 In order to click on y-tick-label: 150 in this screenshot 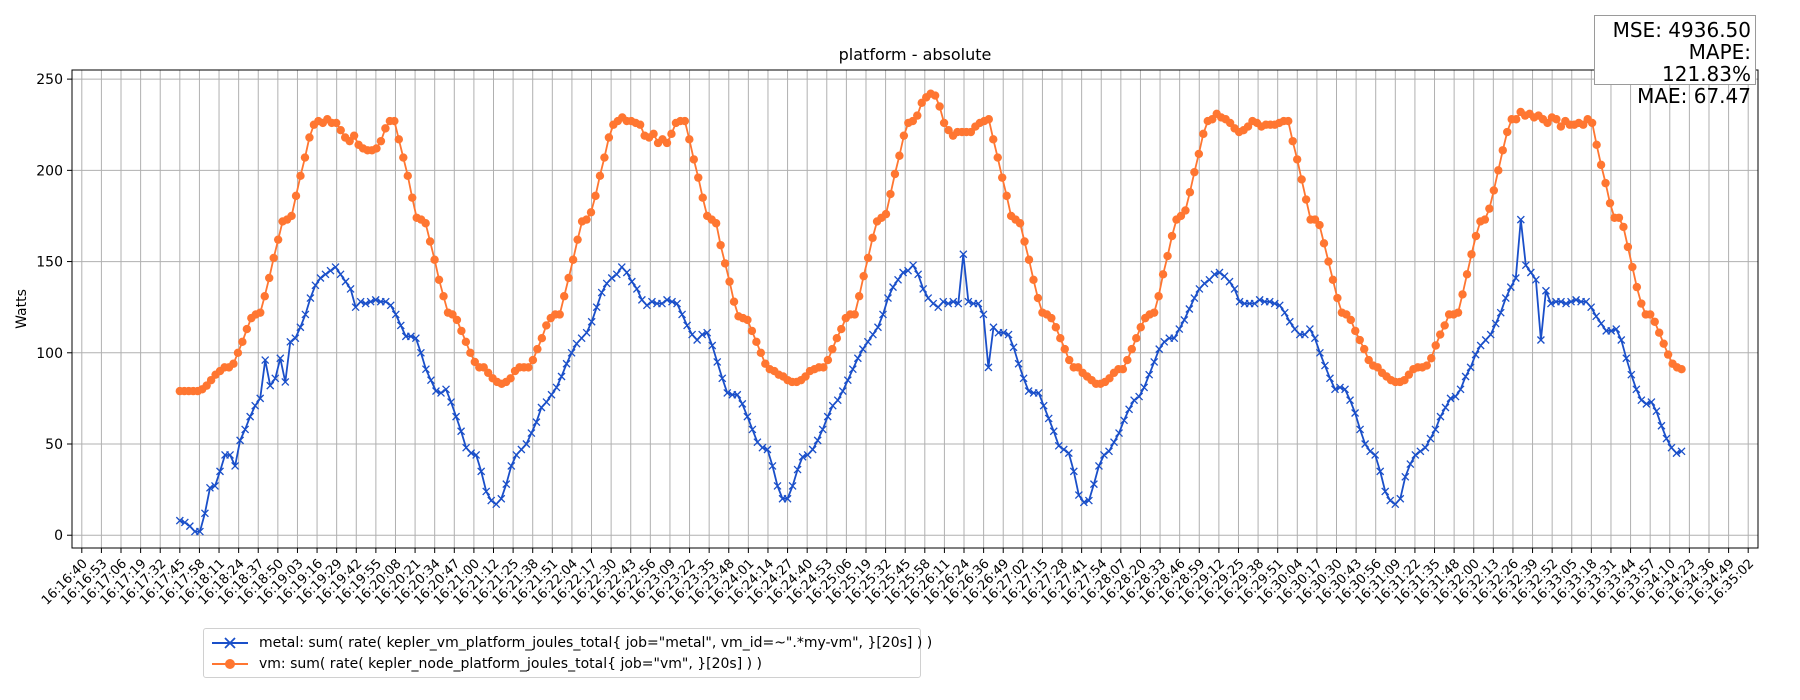, I will do `click(49, 263)`.